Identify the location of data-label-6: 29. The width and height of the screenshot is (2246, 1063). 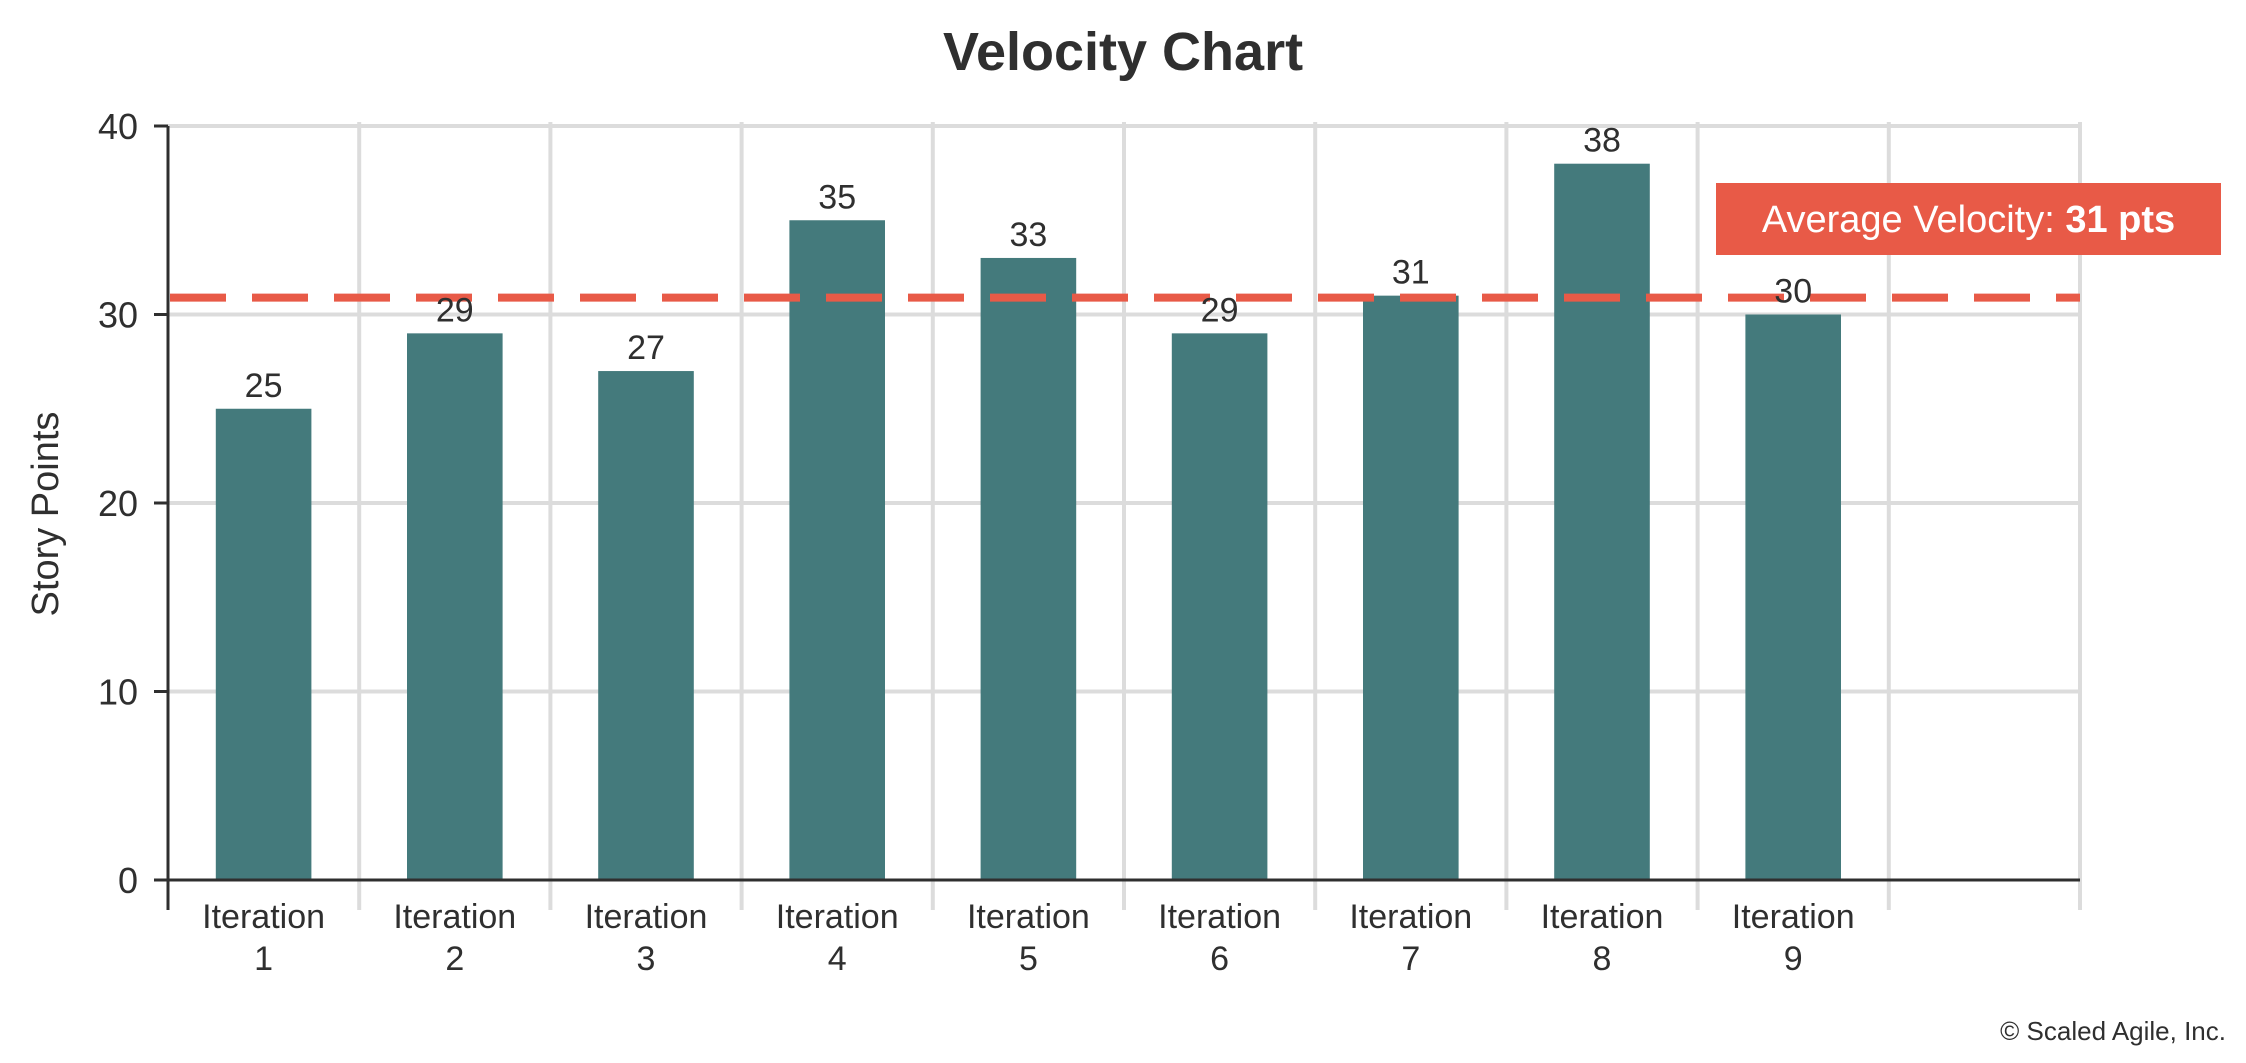
(1220, 310).